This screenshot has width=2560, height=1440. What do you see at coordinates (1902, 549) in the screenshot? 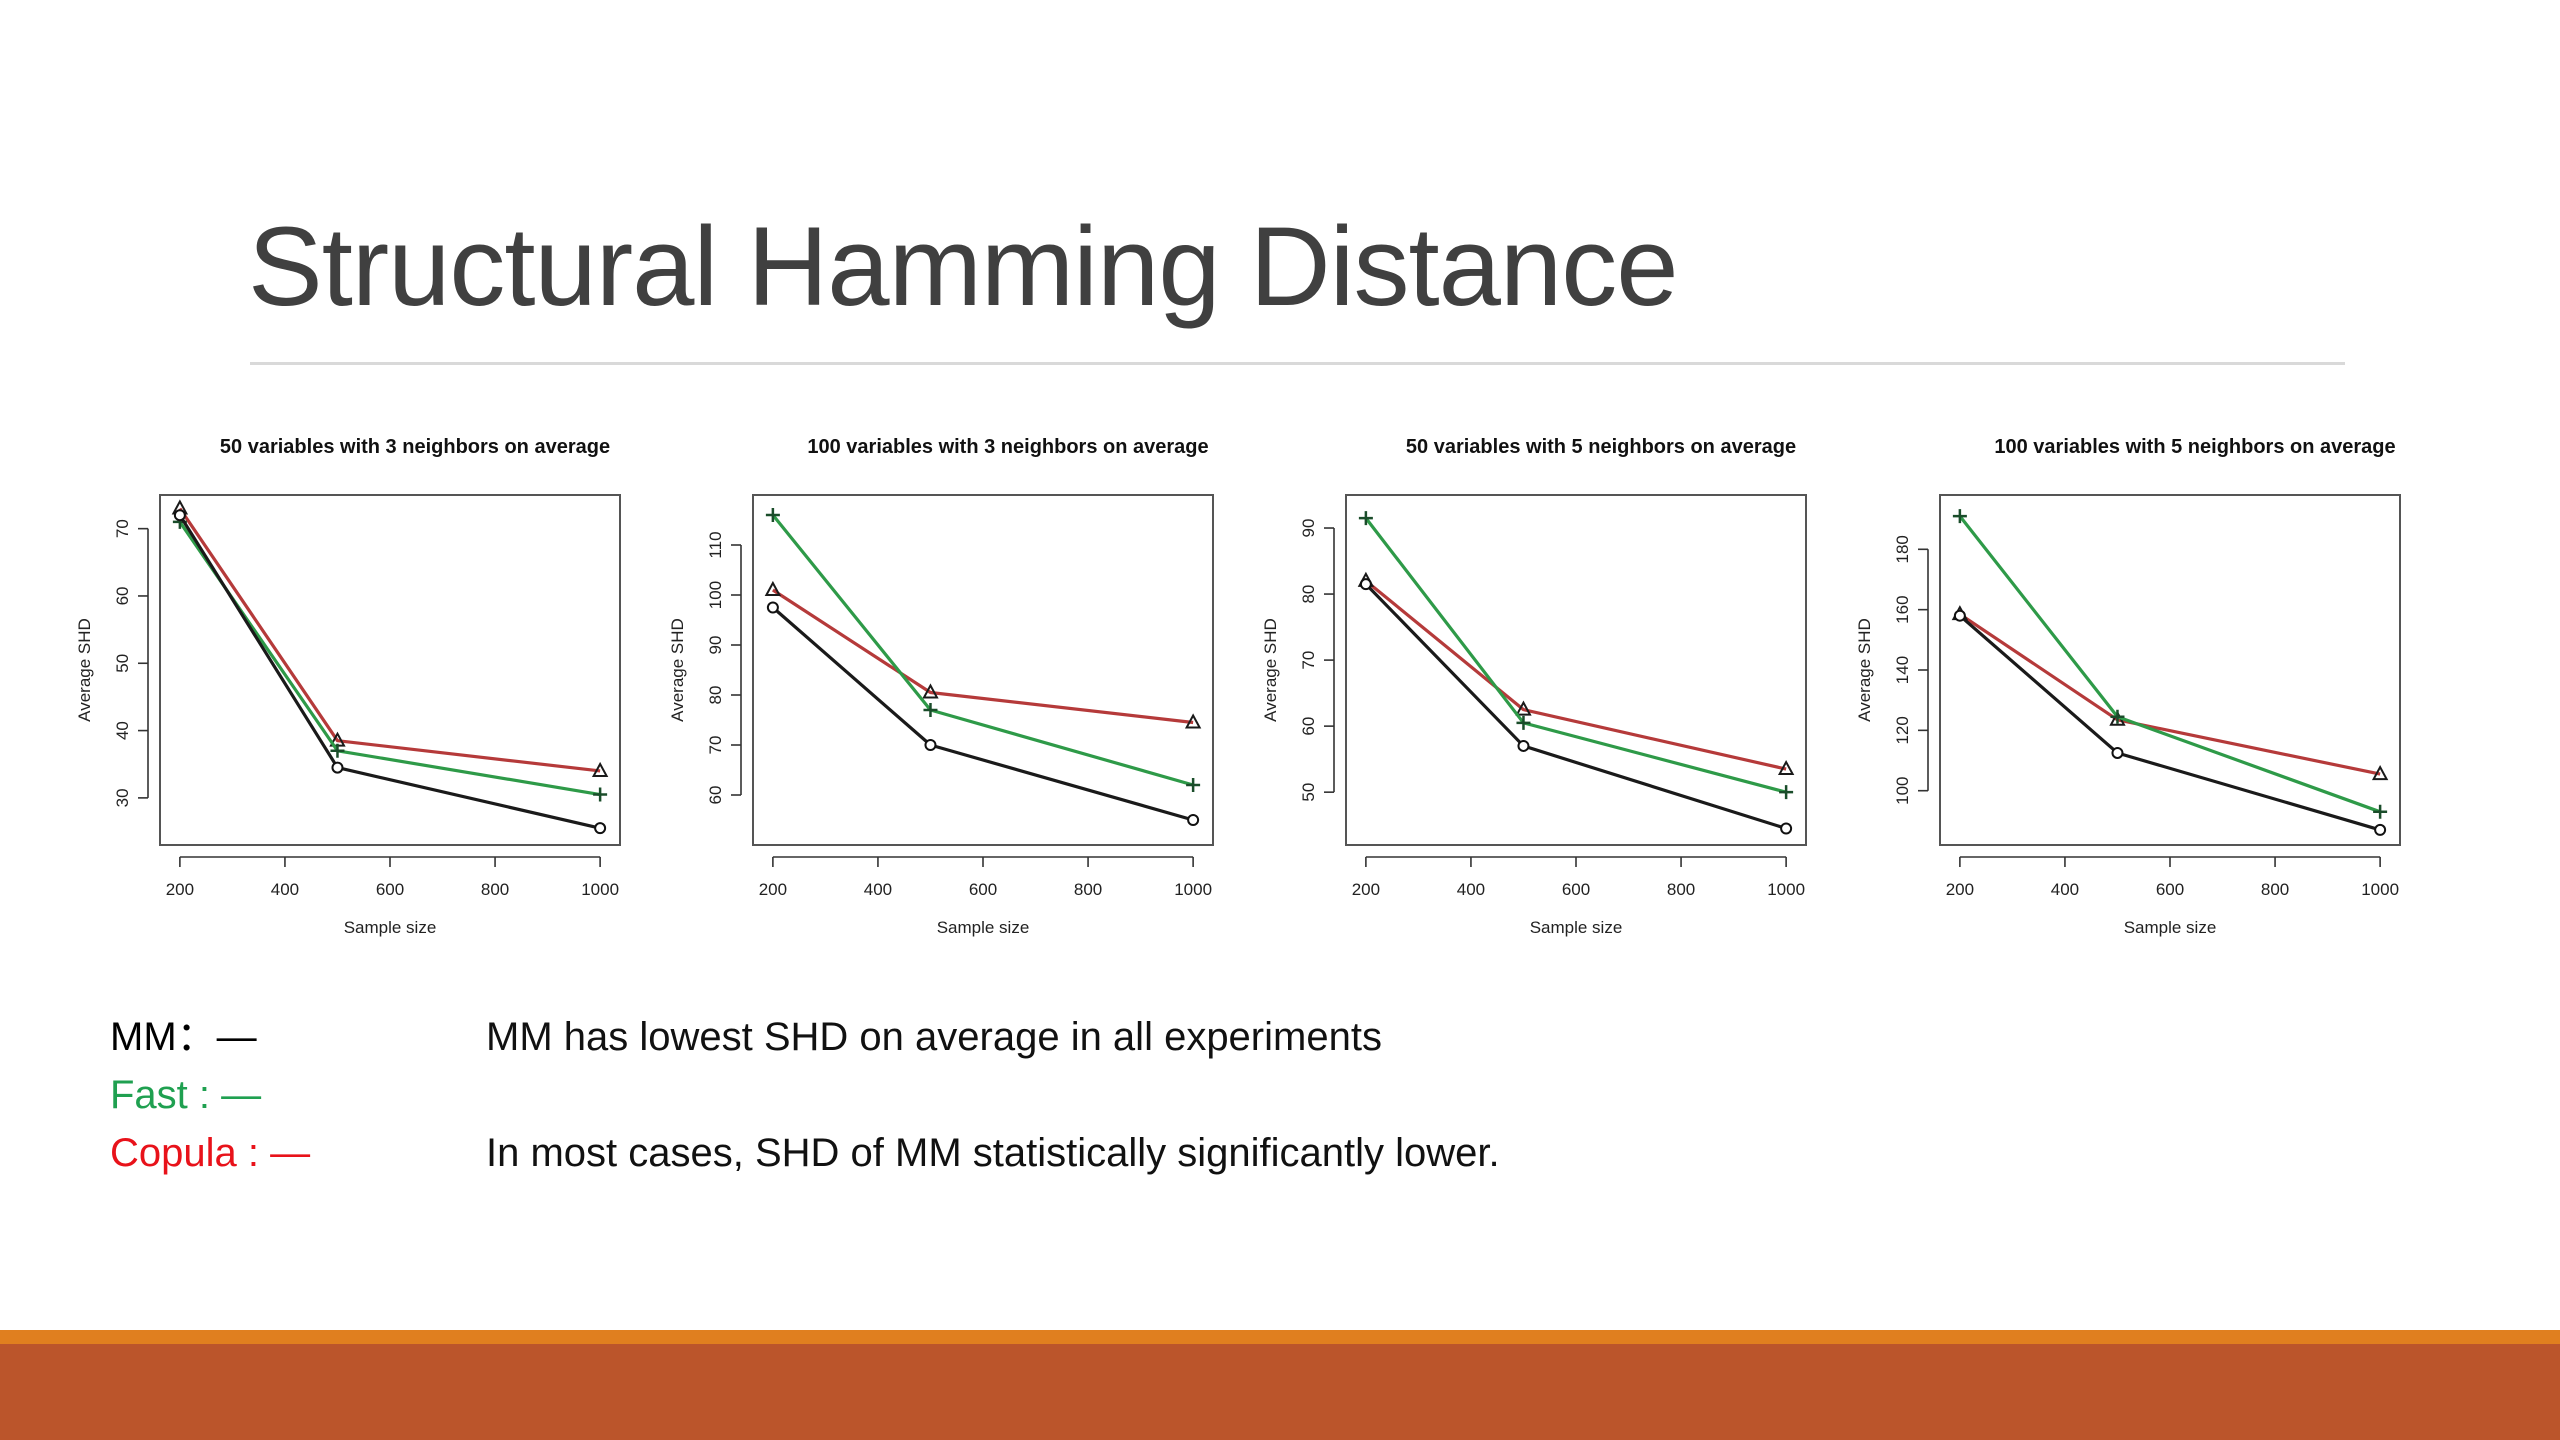
I see `y-tick-label: 180` at bounding box center [1902, 549].